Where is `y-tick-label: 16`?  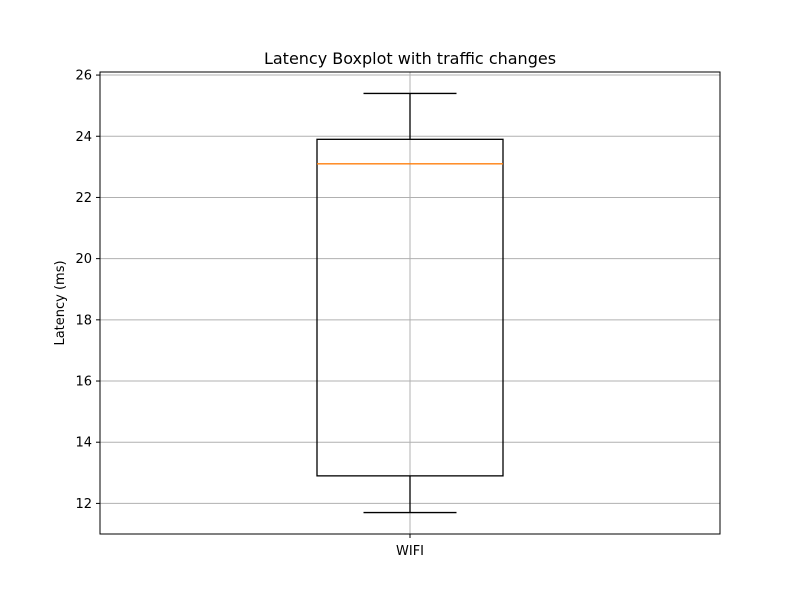
y-tick-label: 16 is located at coordinates (83, 382).